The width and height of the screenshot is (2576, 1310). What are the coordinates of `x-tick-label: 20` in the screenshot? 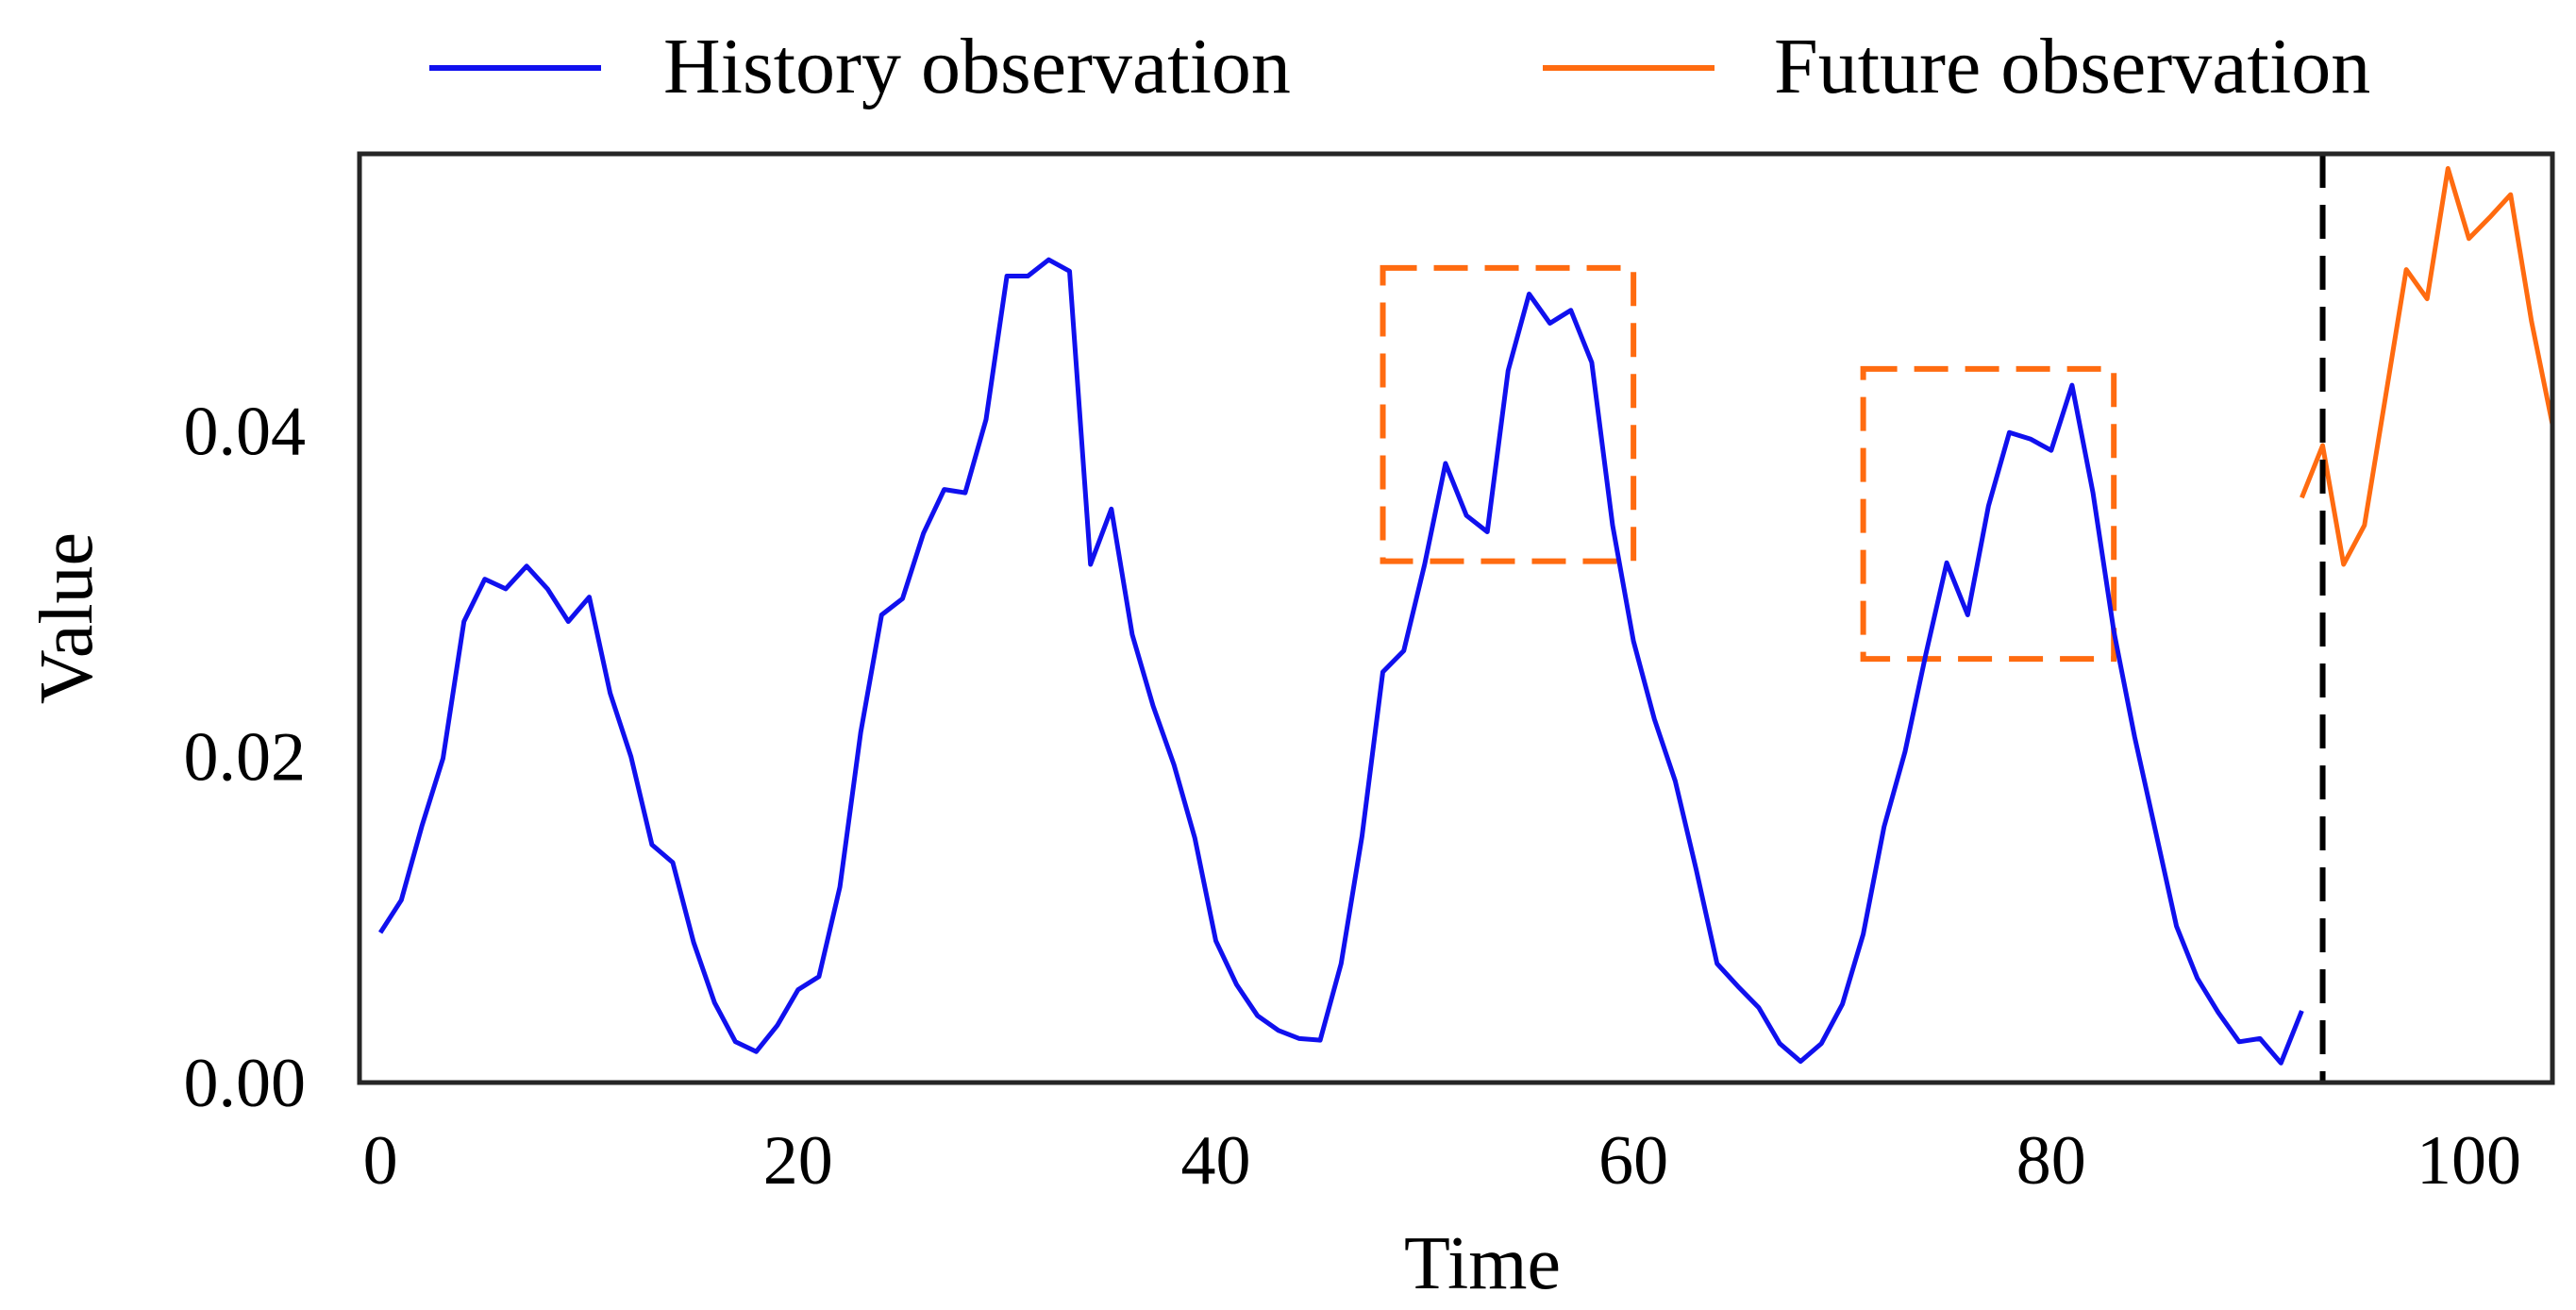 It's located at (798, 1161).